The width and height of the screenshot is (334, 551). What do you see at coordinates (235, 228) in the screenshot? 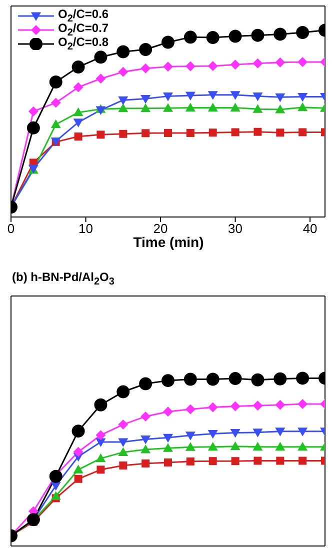
I see `x-tick-label: 30` at bounding box center [235, 228].